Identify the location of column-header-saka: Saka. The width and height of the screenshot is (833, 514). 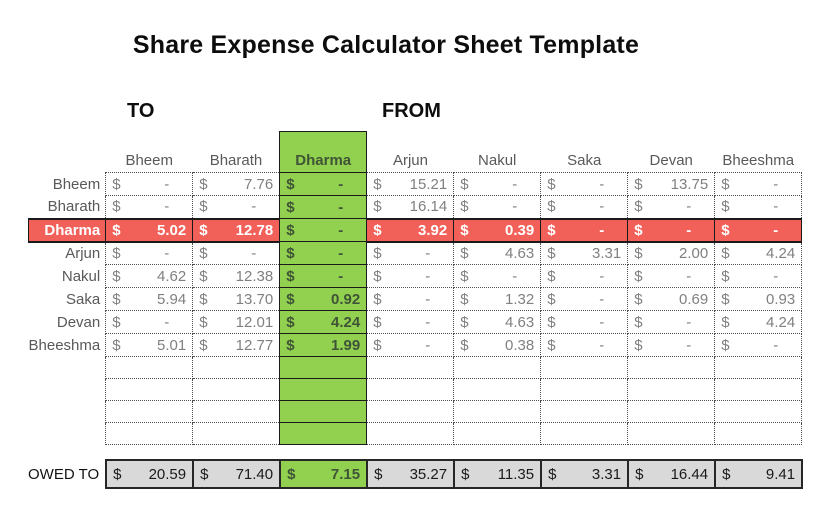
(584, 160).